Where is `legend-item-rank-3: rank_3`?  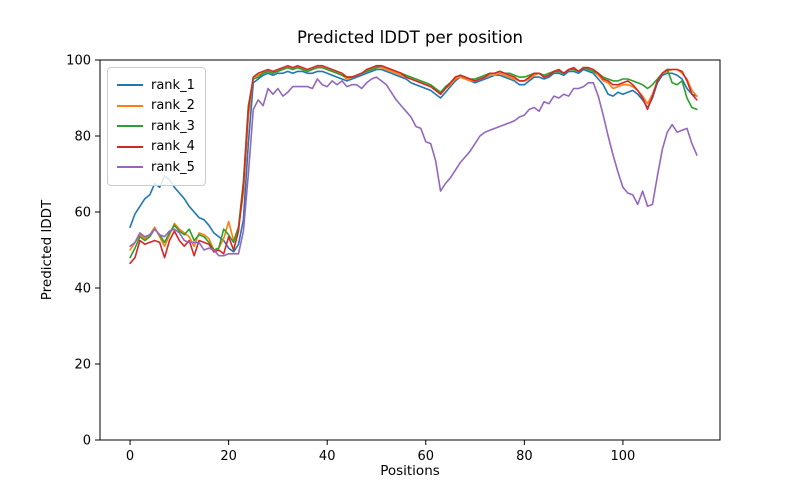
legend-item-rank-3: rank_3 is located at coordinates (156, 126).